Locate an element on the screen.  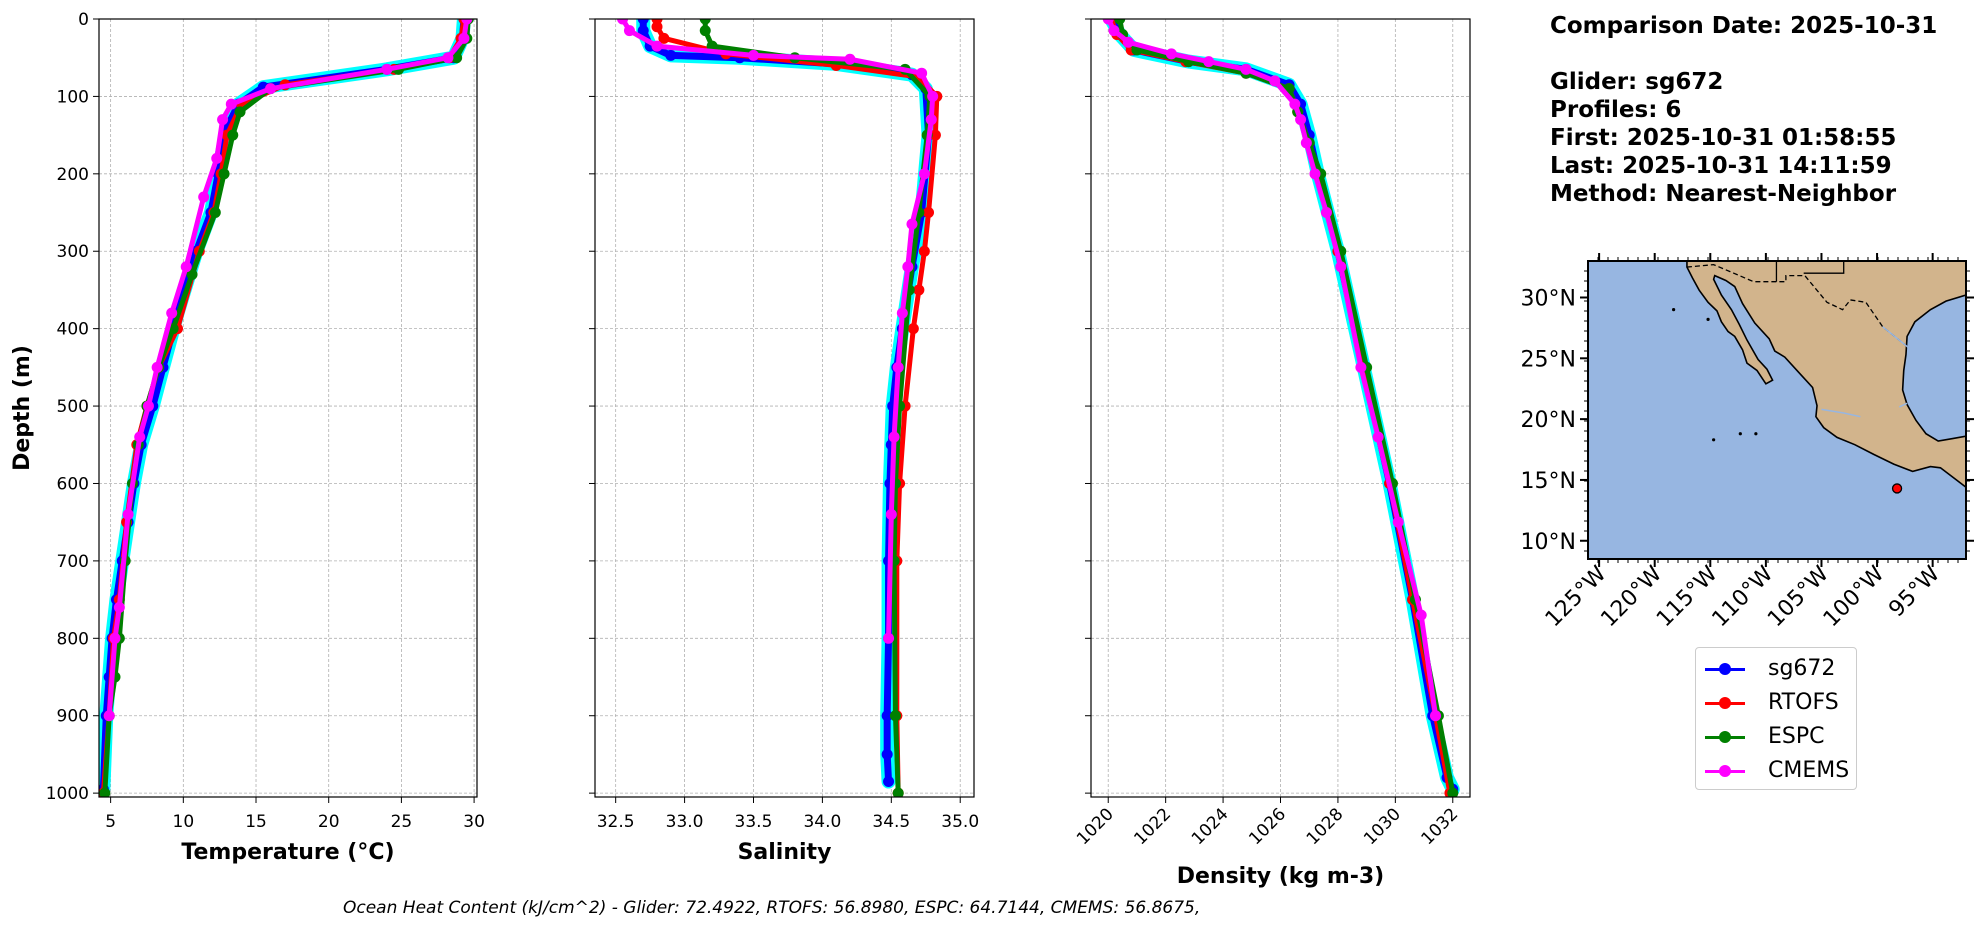
map-frame is located at coordinates (1777, 410).